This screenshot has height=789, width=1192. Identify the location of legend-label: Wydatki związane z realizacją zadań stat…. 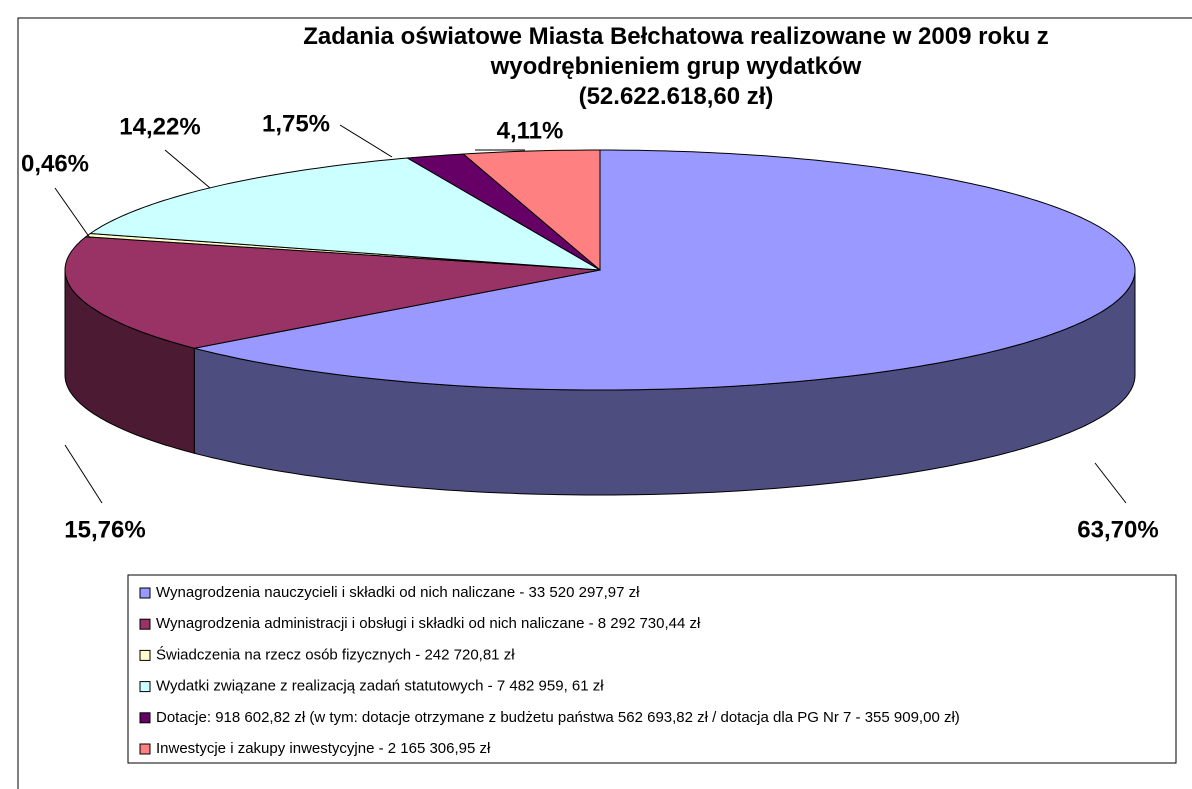
(380, 686).